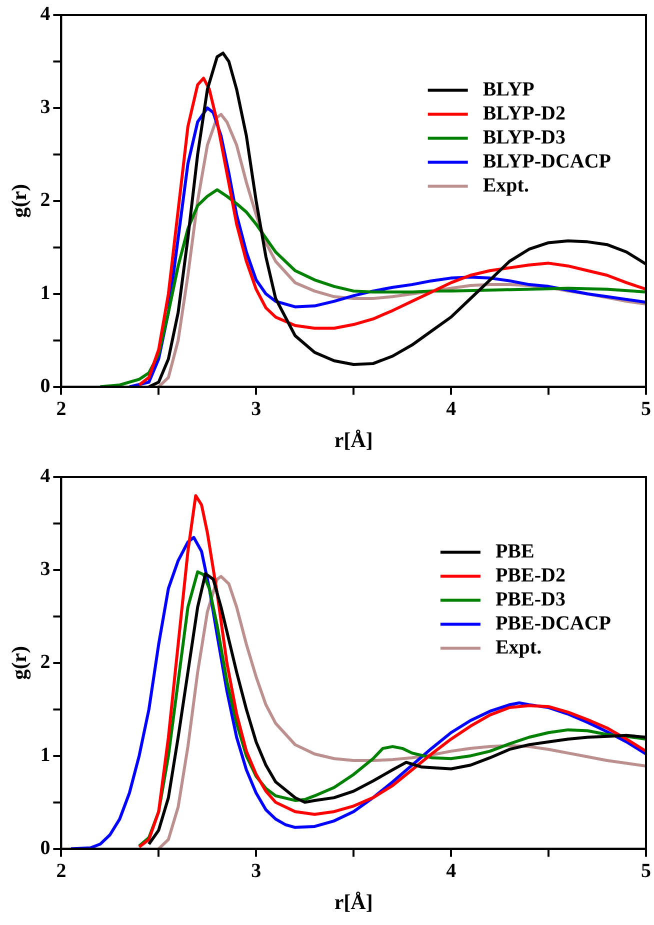  Describe the element at coordinates (530, 575) in the screenshot. I see `legend-label: PBE-D2` at that location.